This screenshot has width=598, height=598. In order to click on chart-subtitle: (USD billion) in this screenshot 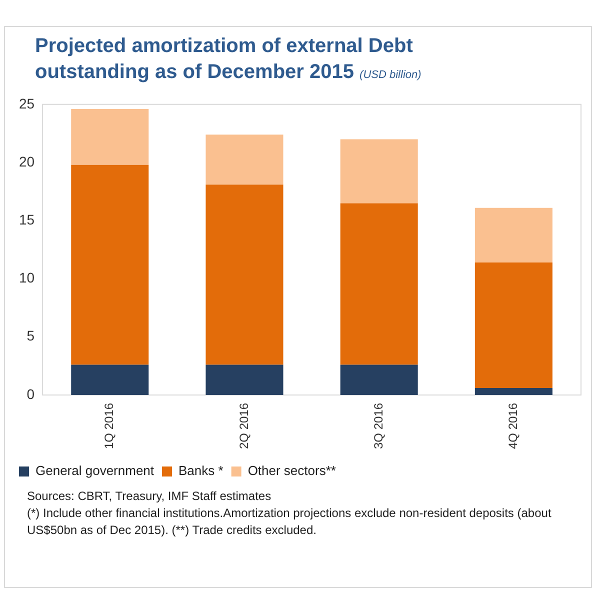, I will do `click(391, 75)`.